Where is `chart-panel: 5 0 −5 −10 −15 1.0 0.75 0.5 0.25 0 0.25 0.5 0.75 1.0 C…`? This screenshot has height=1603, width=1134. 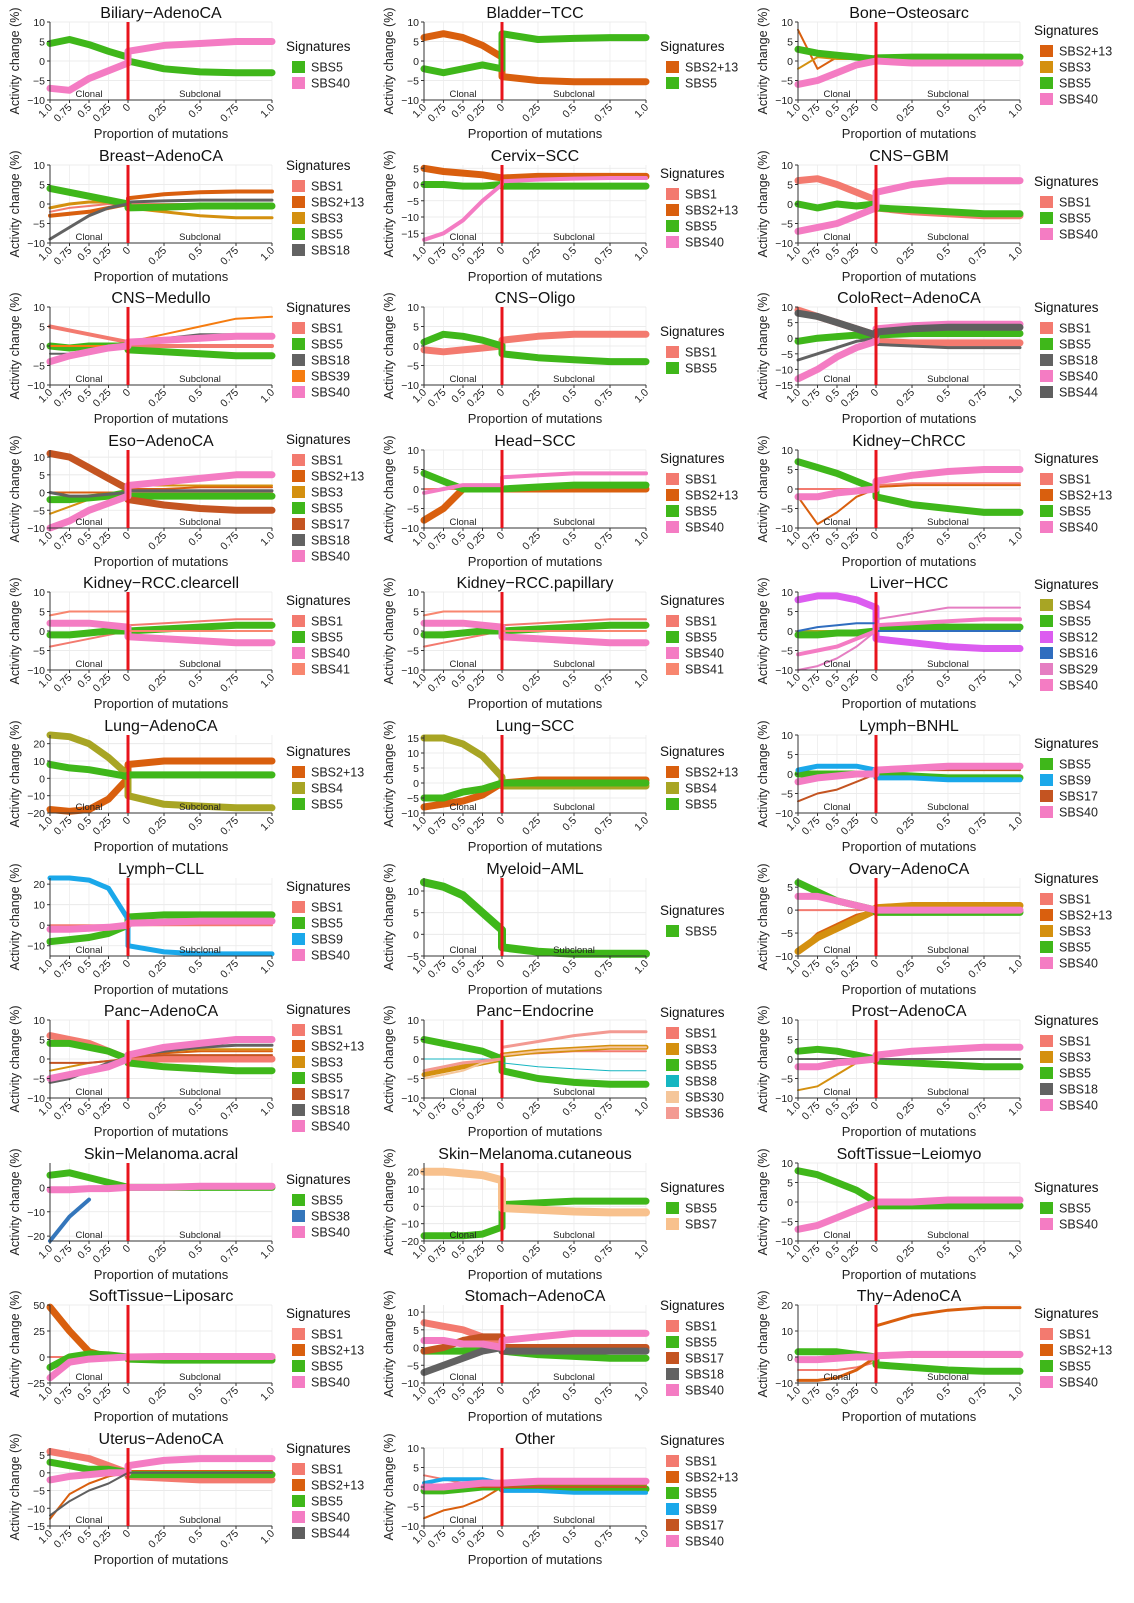 chart-panel: 5 0 −5 −10 −15 1.0 0.75 0.5 0.25 0 0.25 0.5 0.75 1.0 C… is located at coordinates (189, 1498).